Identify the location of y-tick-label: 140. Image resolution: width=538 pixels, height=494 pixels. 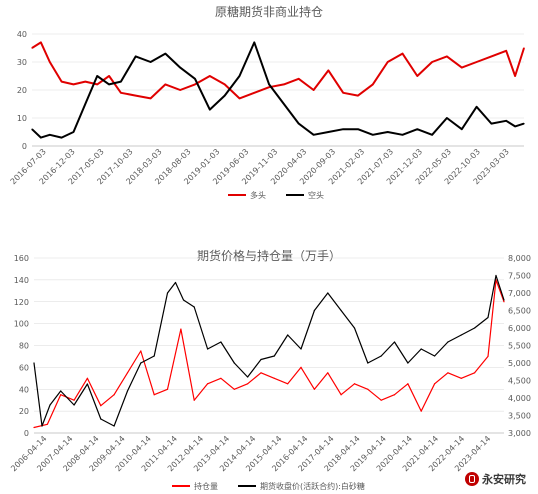
(21, 280).